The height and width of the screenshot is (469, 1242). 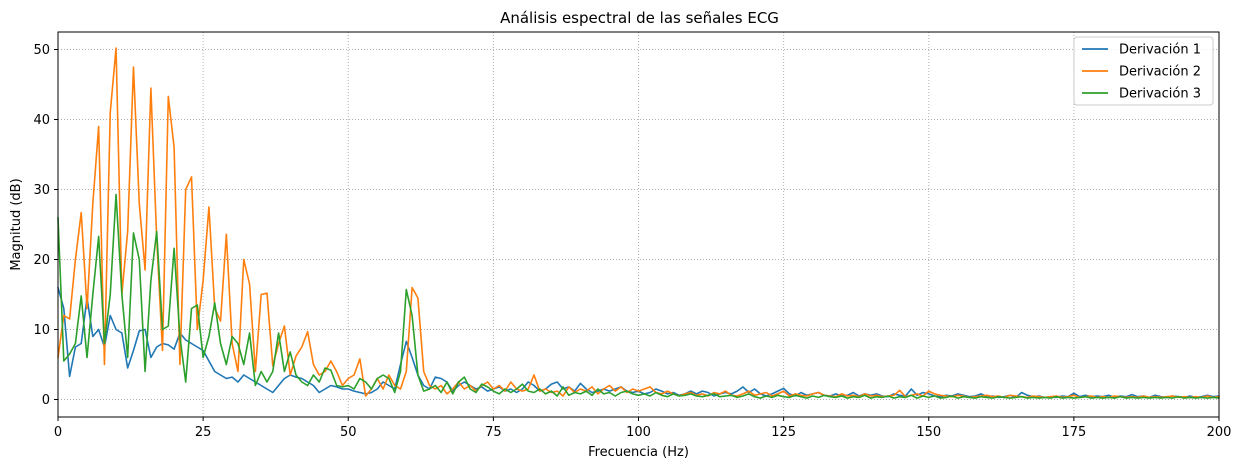 What do you see at coordinates (638, 452) in the screenshot?
I see `x-axis-label: Frecuencia (Hz)` at bounding box center [638, 452].